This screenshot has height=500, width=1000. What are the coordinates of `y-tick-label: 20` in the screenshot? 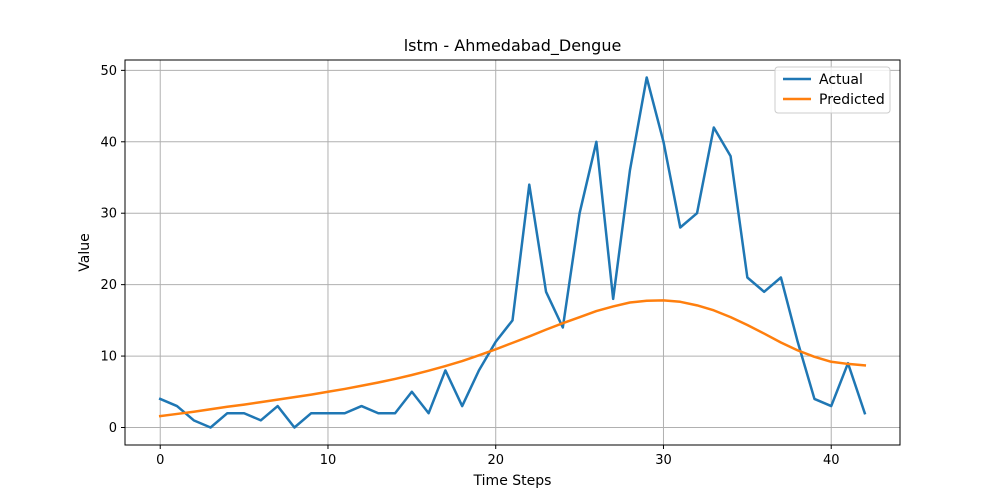 It's located at (108, 285).